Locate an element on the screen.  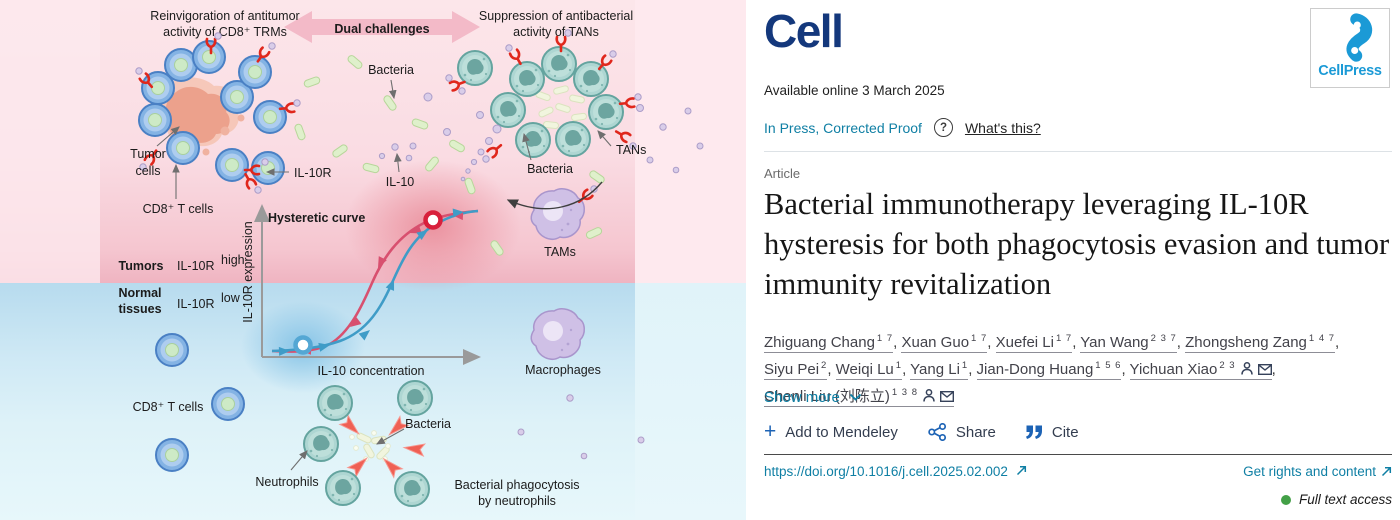
author-link: Yichuan Xiao 2 3 is located at coordinates (1200, 370).